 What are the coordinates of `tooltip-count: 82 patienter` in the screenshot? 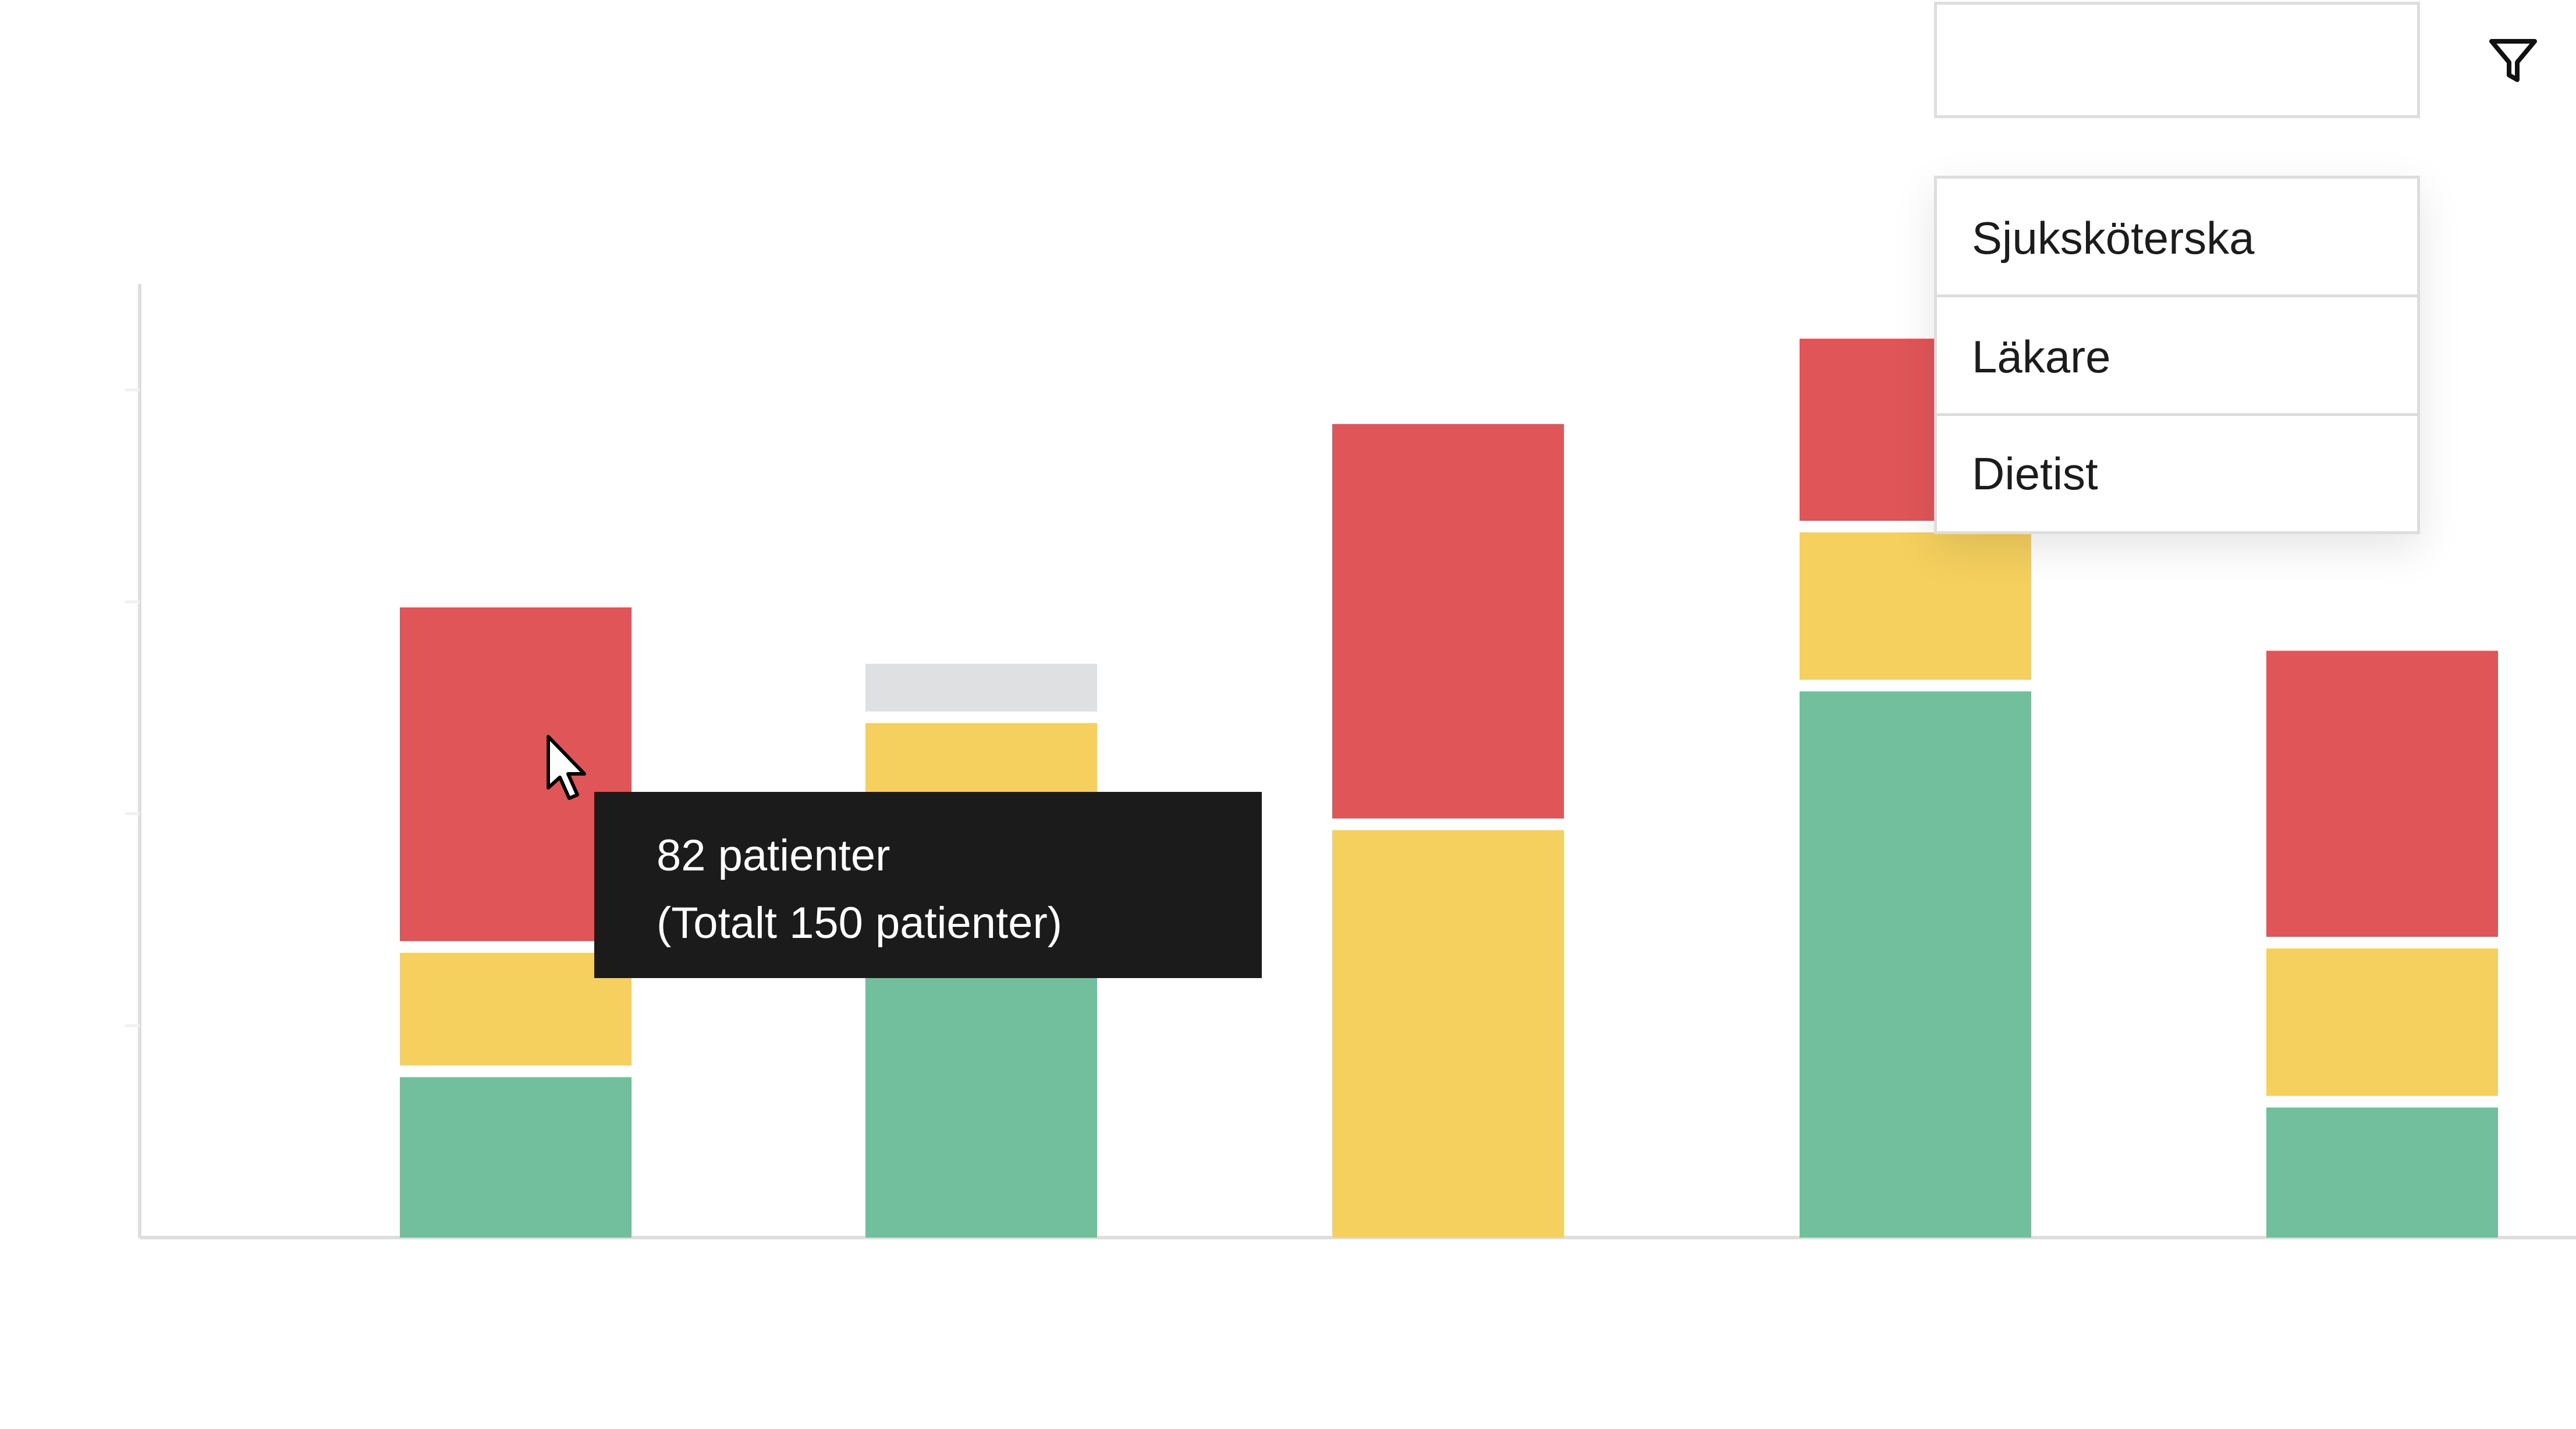 It's located at (774, 855).